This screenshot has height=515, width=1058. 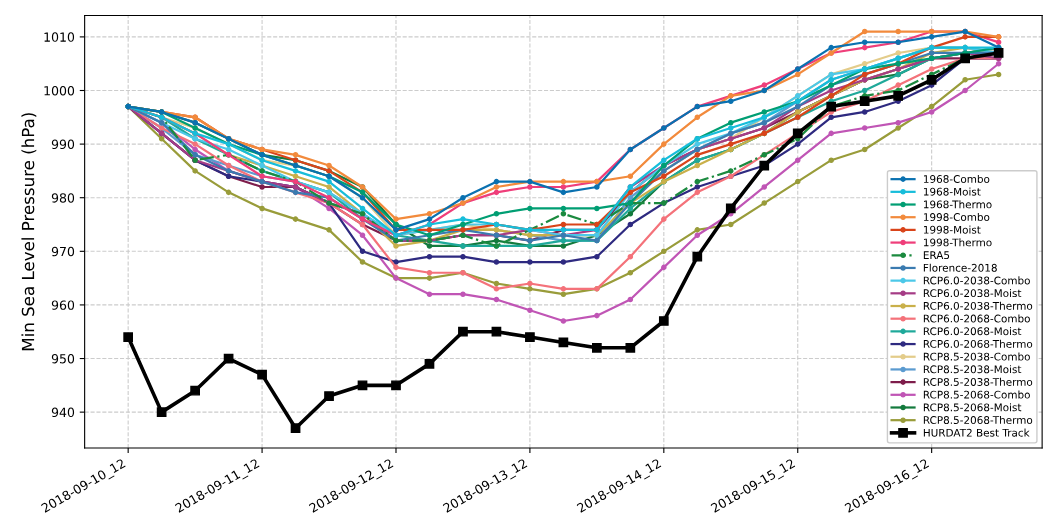 What do you see at coordinates (952, 229) in the screenshot?
I see `legend-label: 1998-Moist` at bounding box center [952, 229].